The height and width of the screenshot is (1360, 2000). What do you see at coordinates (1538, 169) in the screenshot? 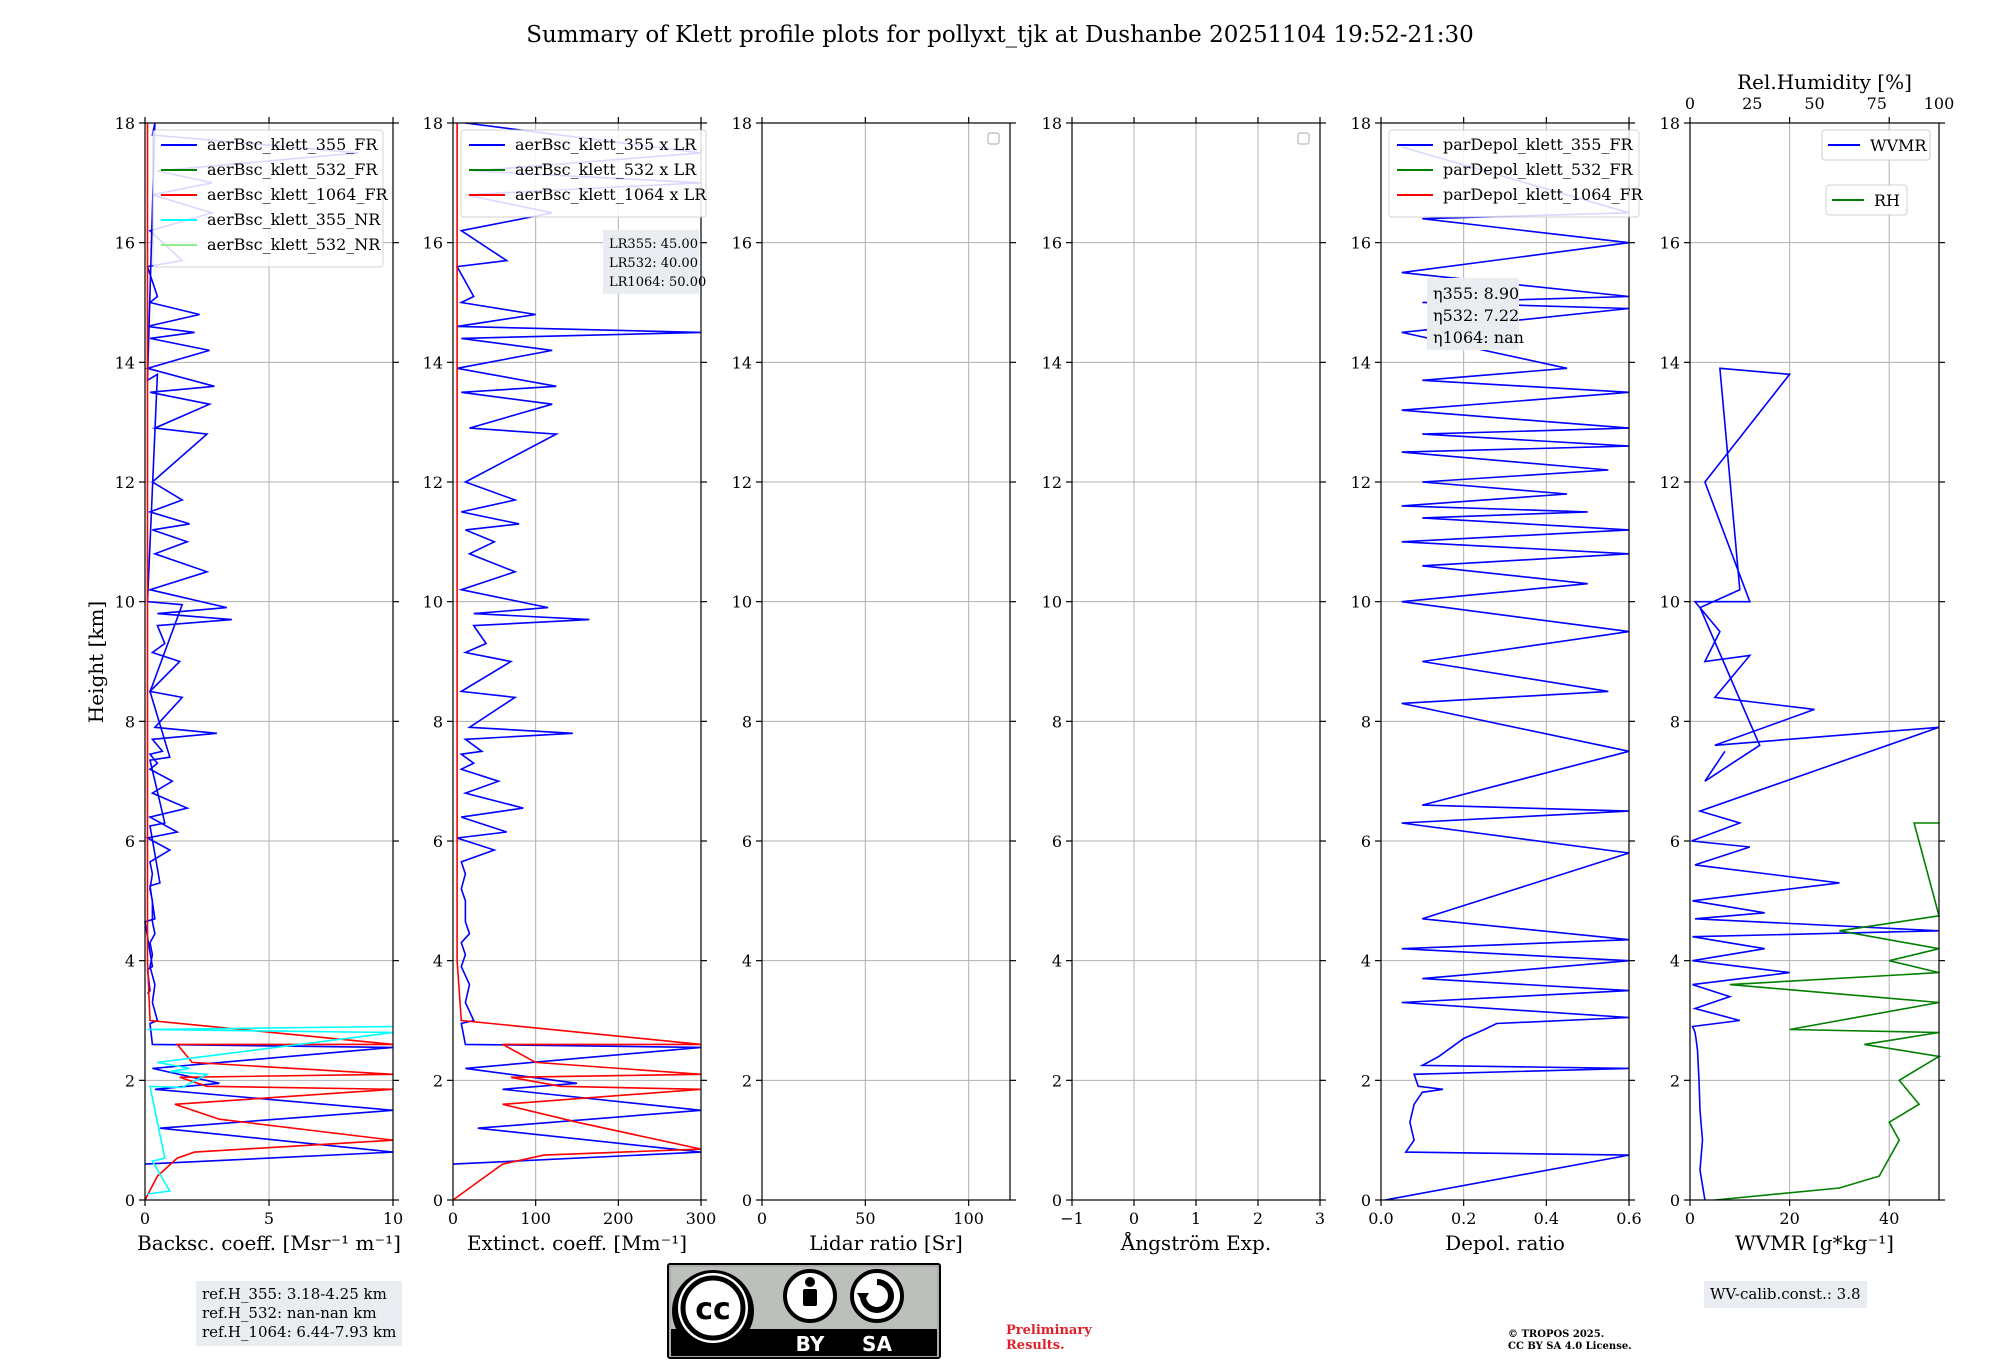
I see `legend-label-parDepol_klett_532_FR: parDepol_klett_532_FR` at bounding box center [1538, 169].